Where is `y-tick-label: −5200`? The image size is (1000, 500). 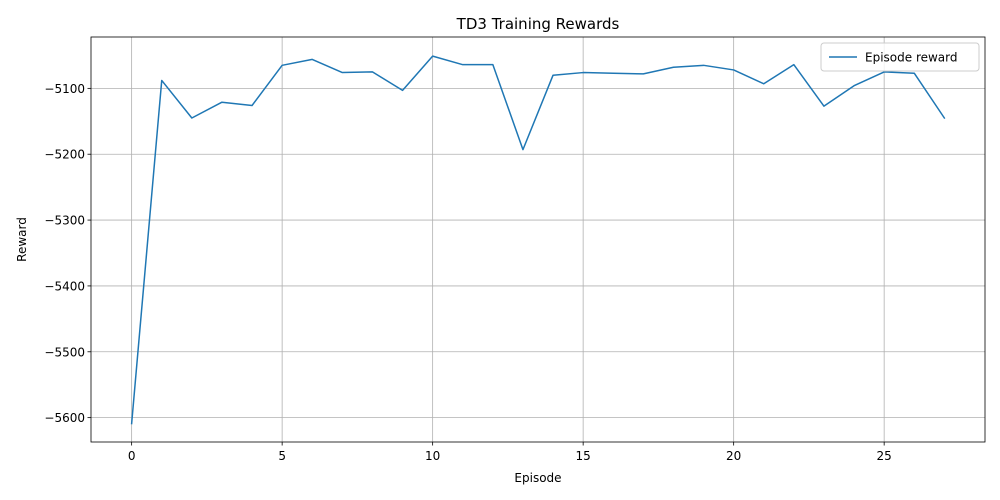 y-tick-label: −5200 is located at coordinates (64, 155).